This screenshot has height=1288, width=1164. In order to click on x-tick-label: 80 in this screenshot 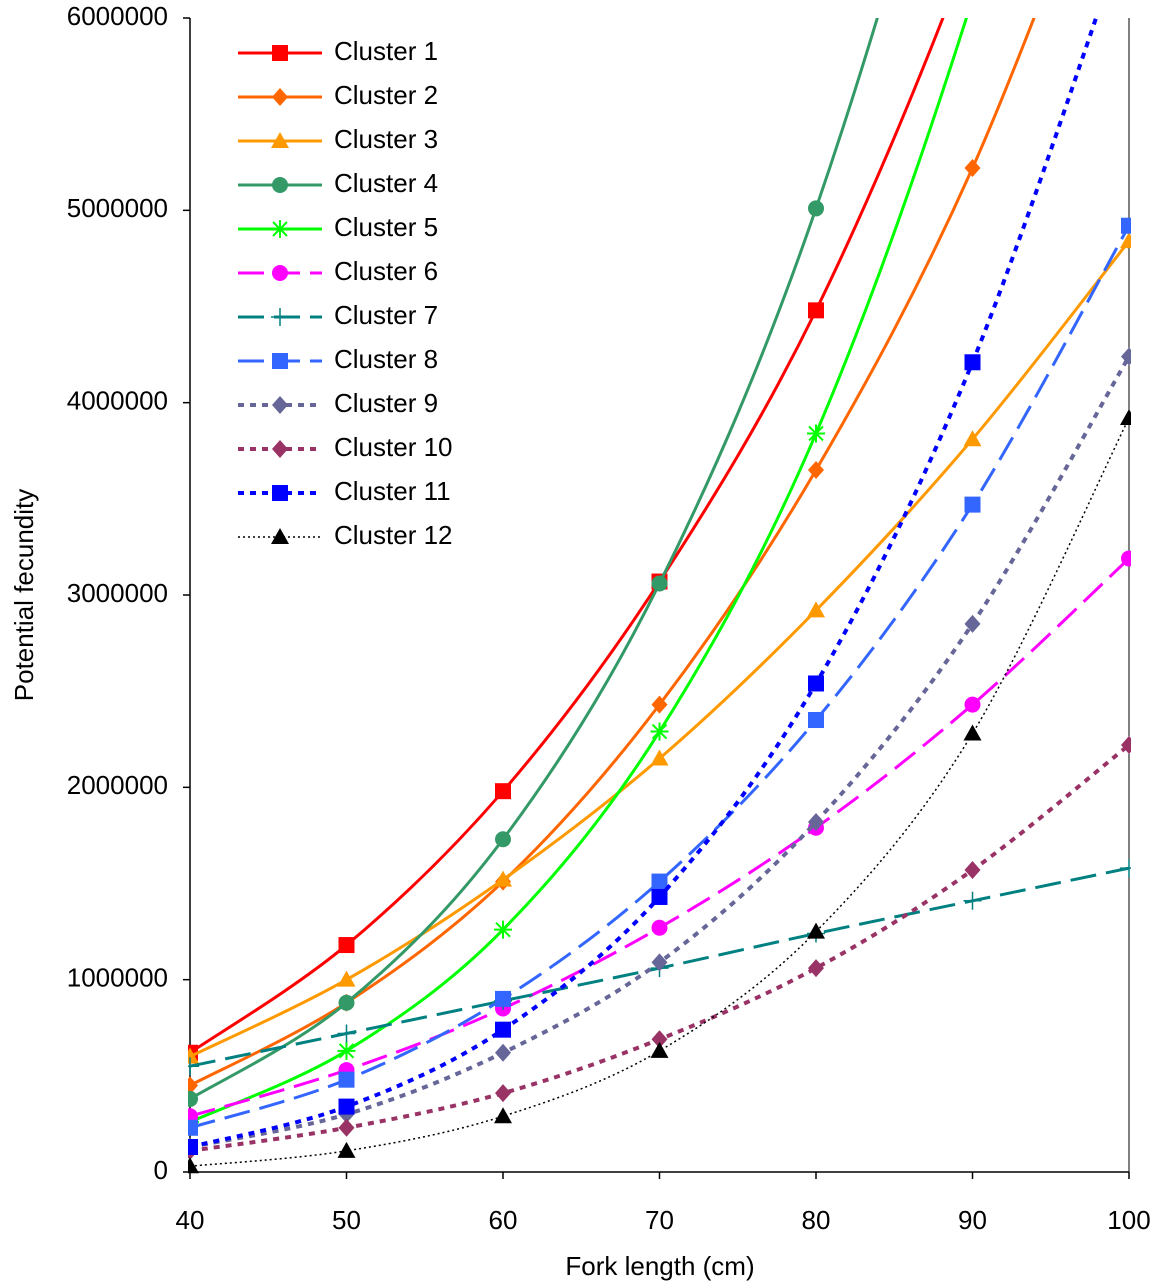, I will do `click(816, 1220)`.